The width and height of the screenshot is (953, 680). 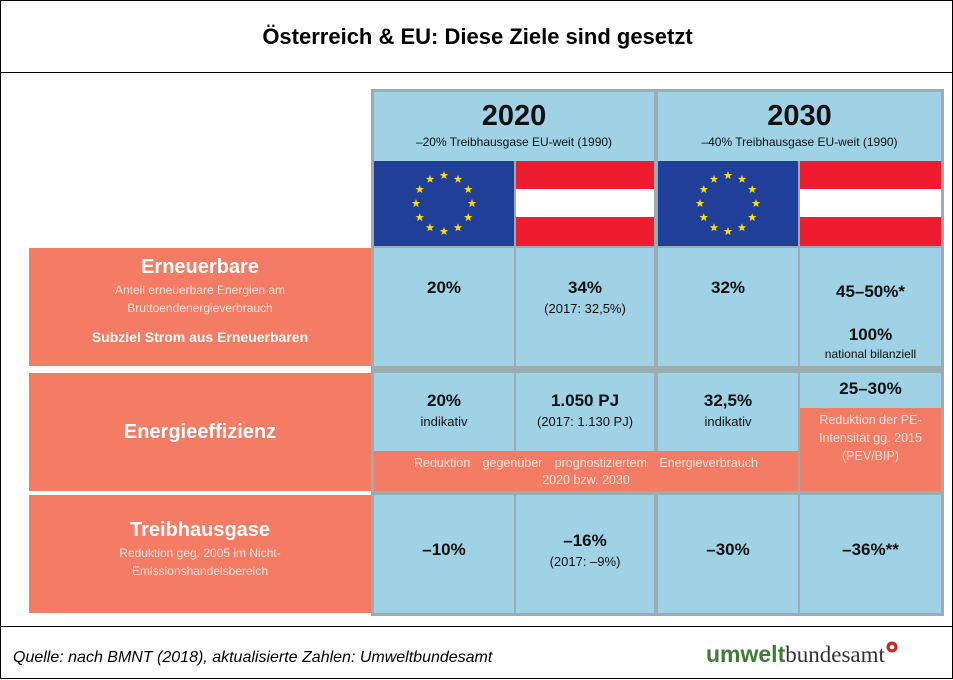 I want to click on logo-bold: umwelt, so click(x=746, y=654).